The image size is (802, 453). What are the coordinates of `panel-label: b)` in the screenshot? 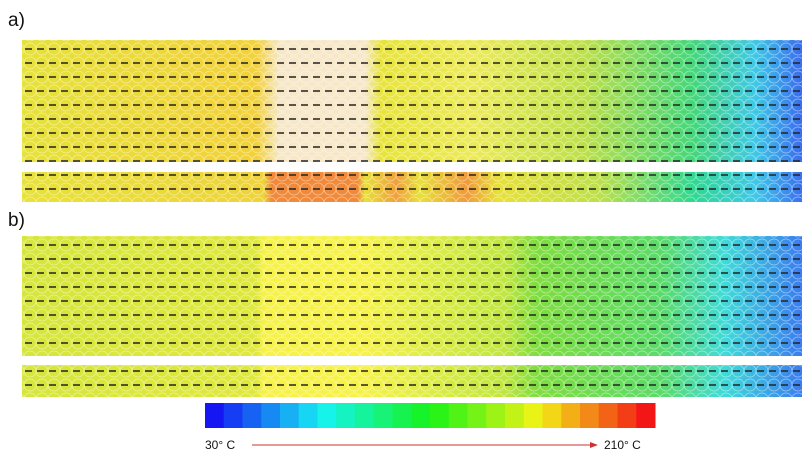 It's located at (16, 220).